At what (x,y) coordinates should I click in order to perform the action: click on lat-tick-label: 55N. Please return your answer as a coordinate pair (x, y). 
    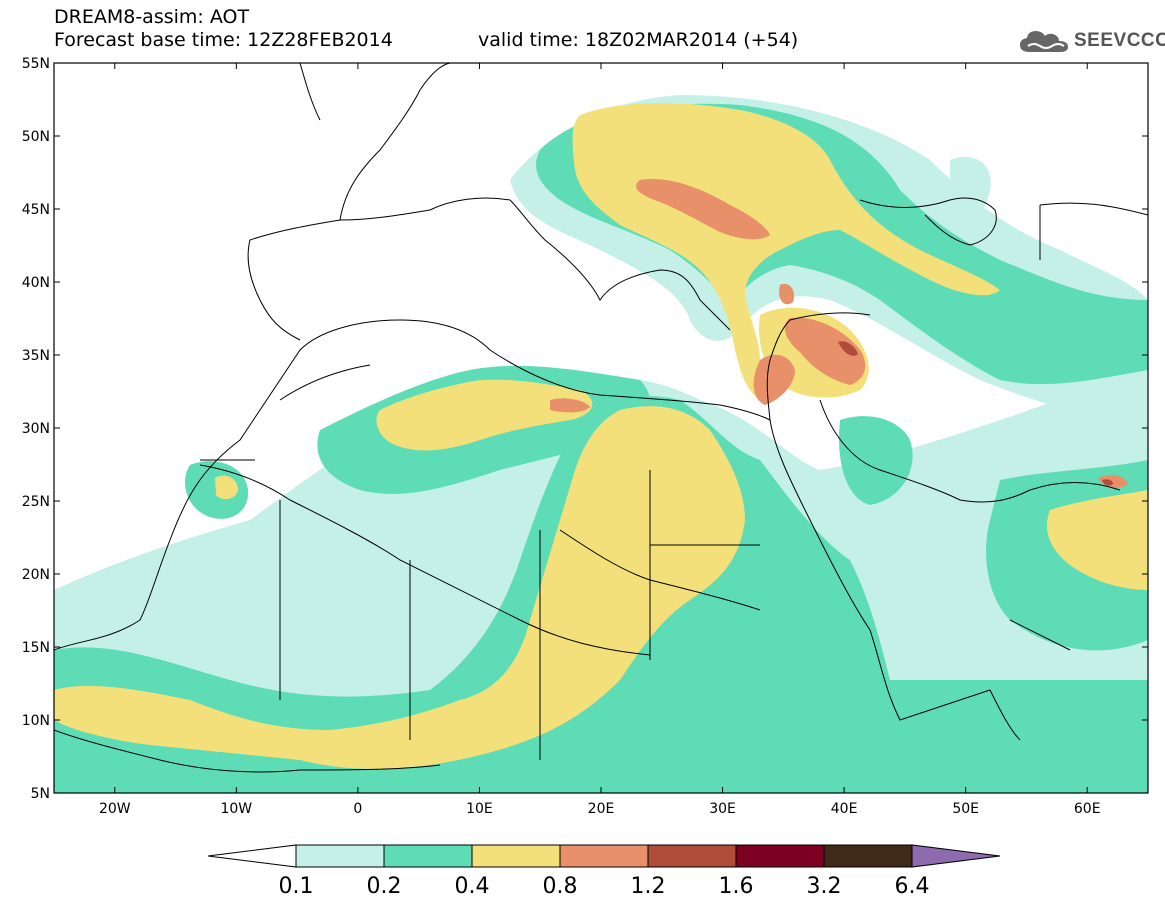
    Looking at the image, I should click on (36, 64).